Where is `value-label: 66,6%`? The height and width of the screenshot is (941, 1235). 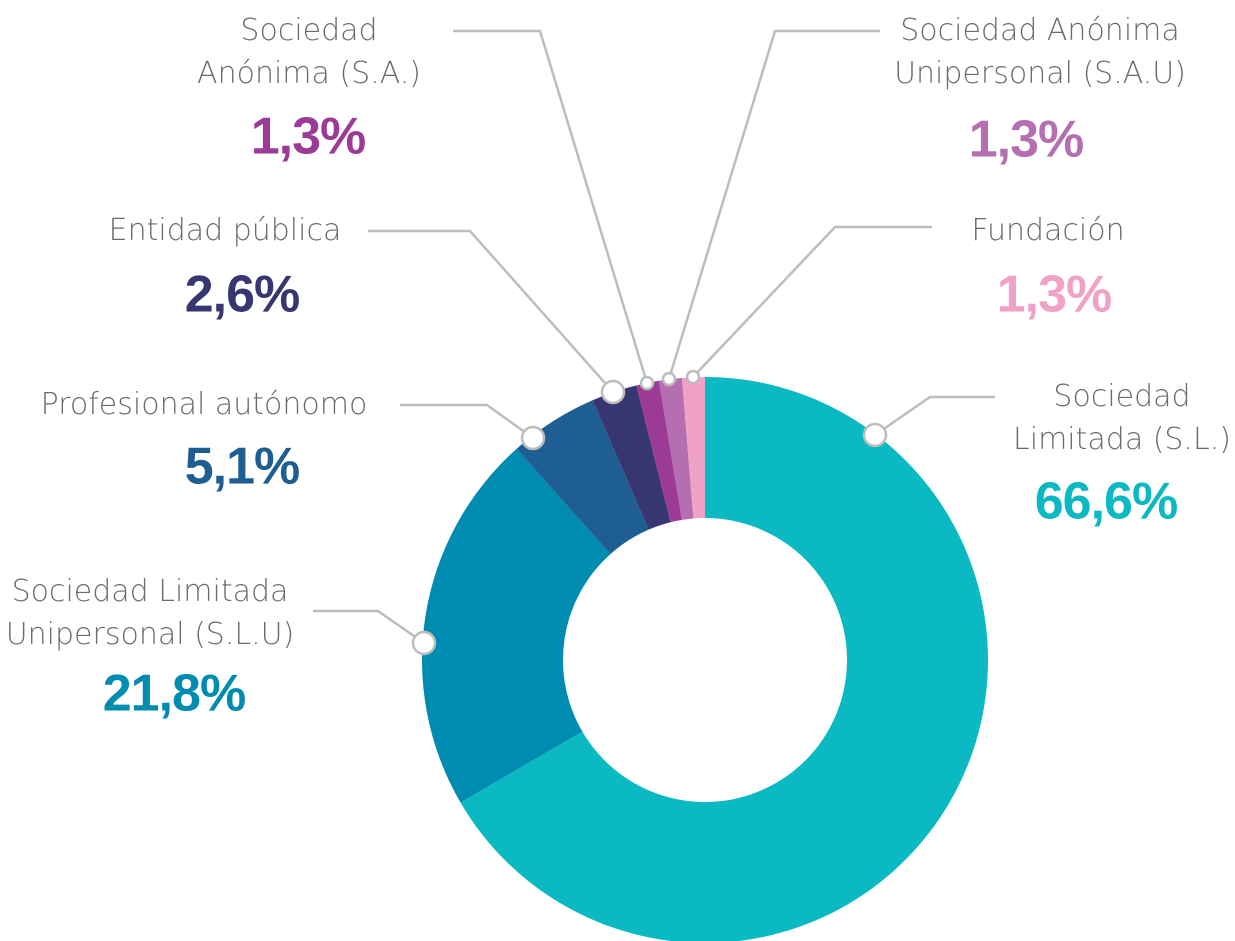 value-label: 66,6% is located at coordinates (1106, 502).